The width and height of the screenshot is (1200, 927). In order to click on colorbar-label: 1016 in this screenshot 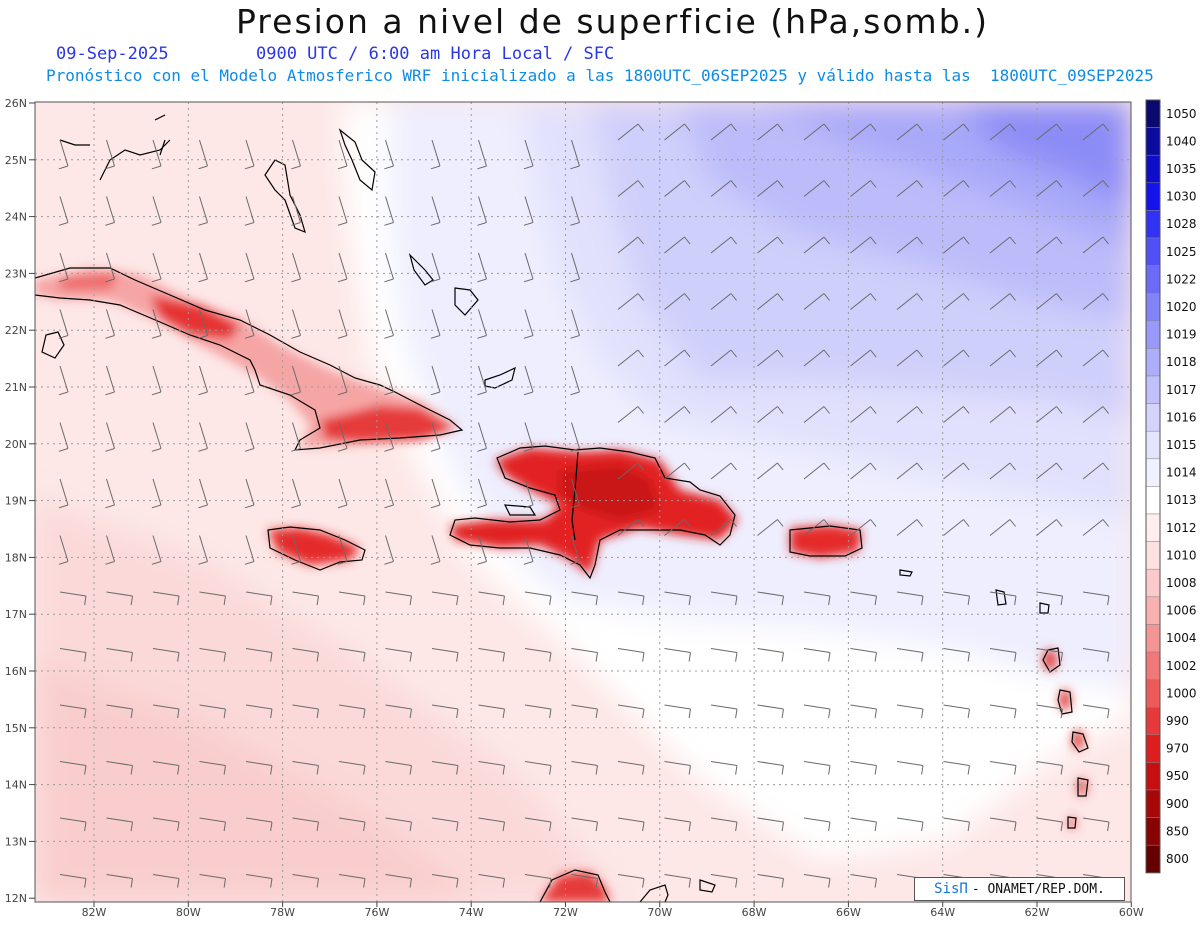, I will do `click(1181, 417)`.